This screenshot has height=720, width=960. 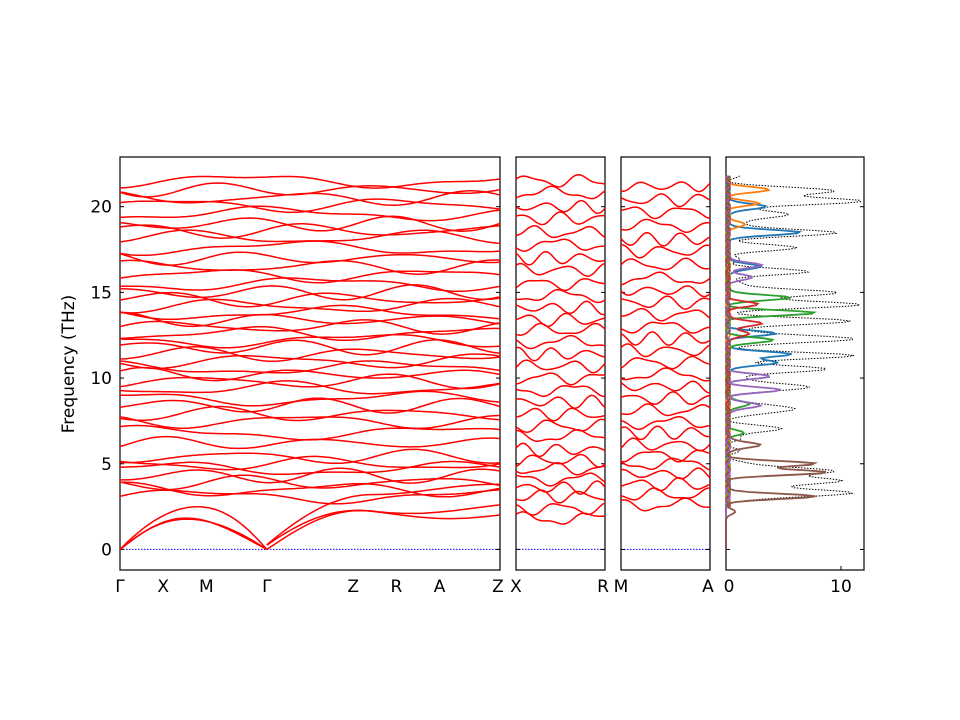 I want to click on ytick-label-15: 15, so click(x=101, y=293).